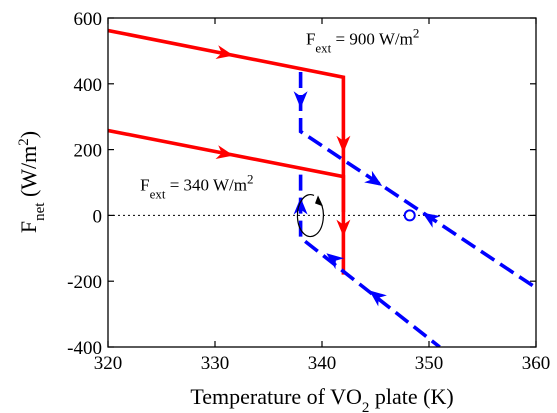  I want to click on x-axis-title: Temperature of VO2 plate (K), so click(321, 398).